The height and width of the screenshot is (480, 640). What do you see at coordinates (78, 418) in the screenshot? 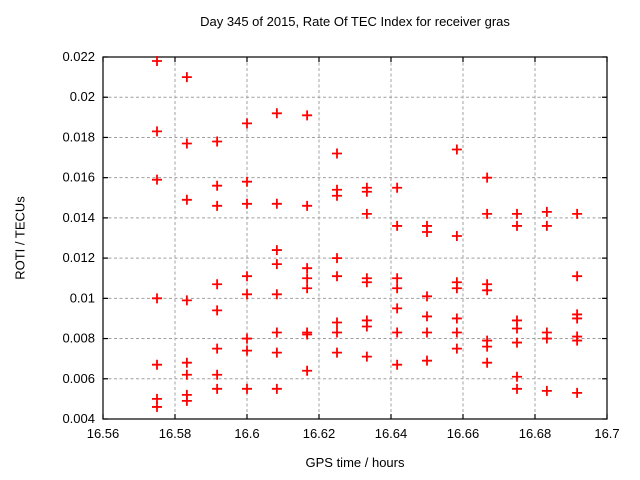
I see `y-tick-label: 0.004` at bounding box center [78, 418].